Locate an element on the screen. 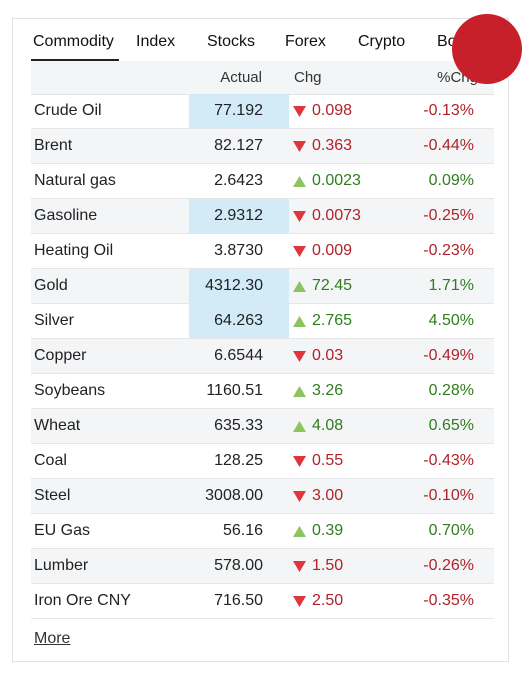  actual-value: 2.9312 is located at coordinates (238, 215).